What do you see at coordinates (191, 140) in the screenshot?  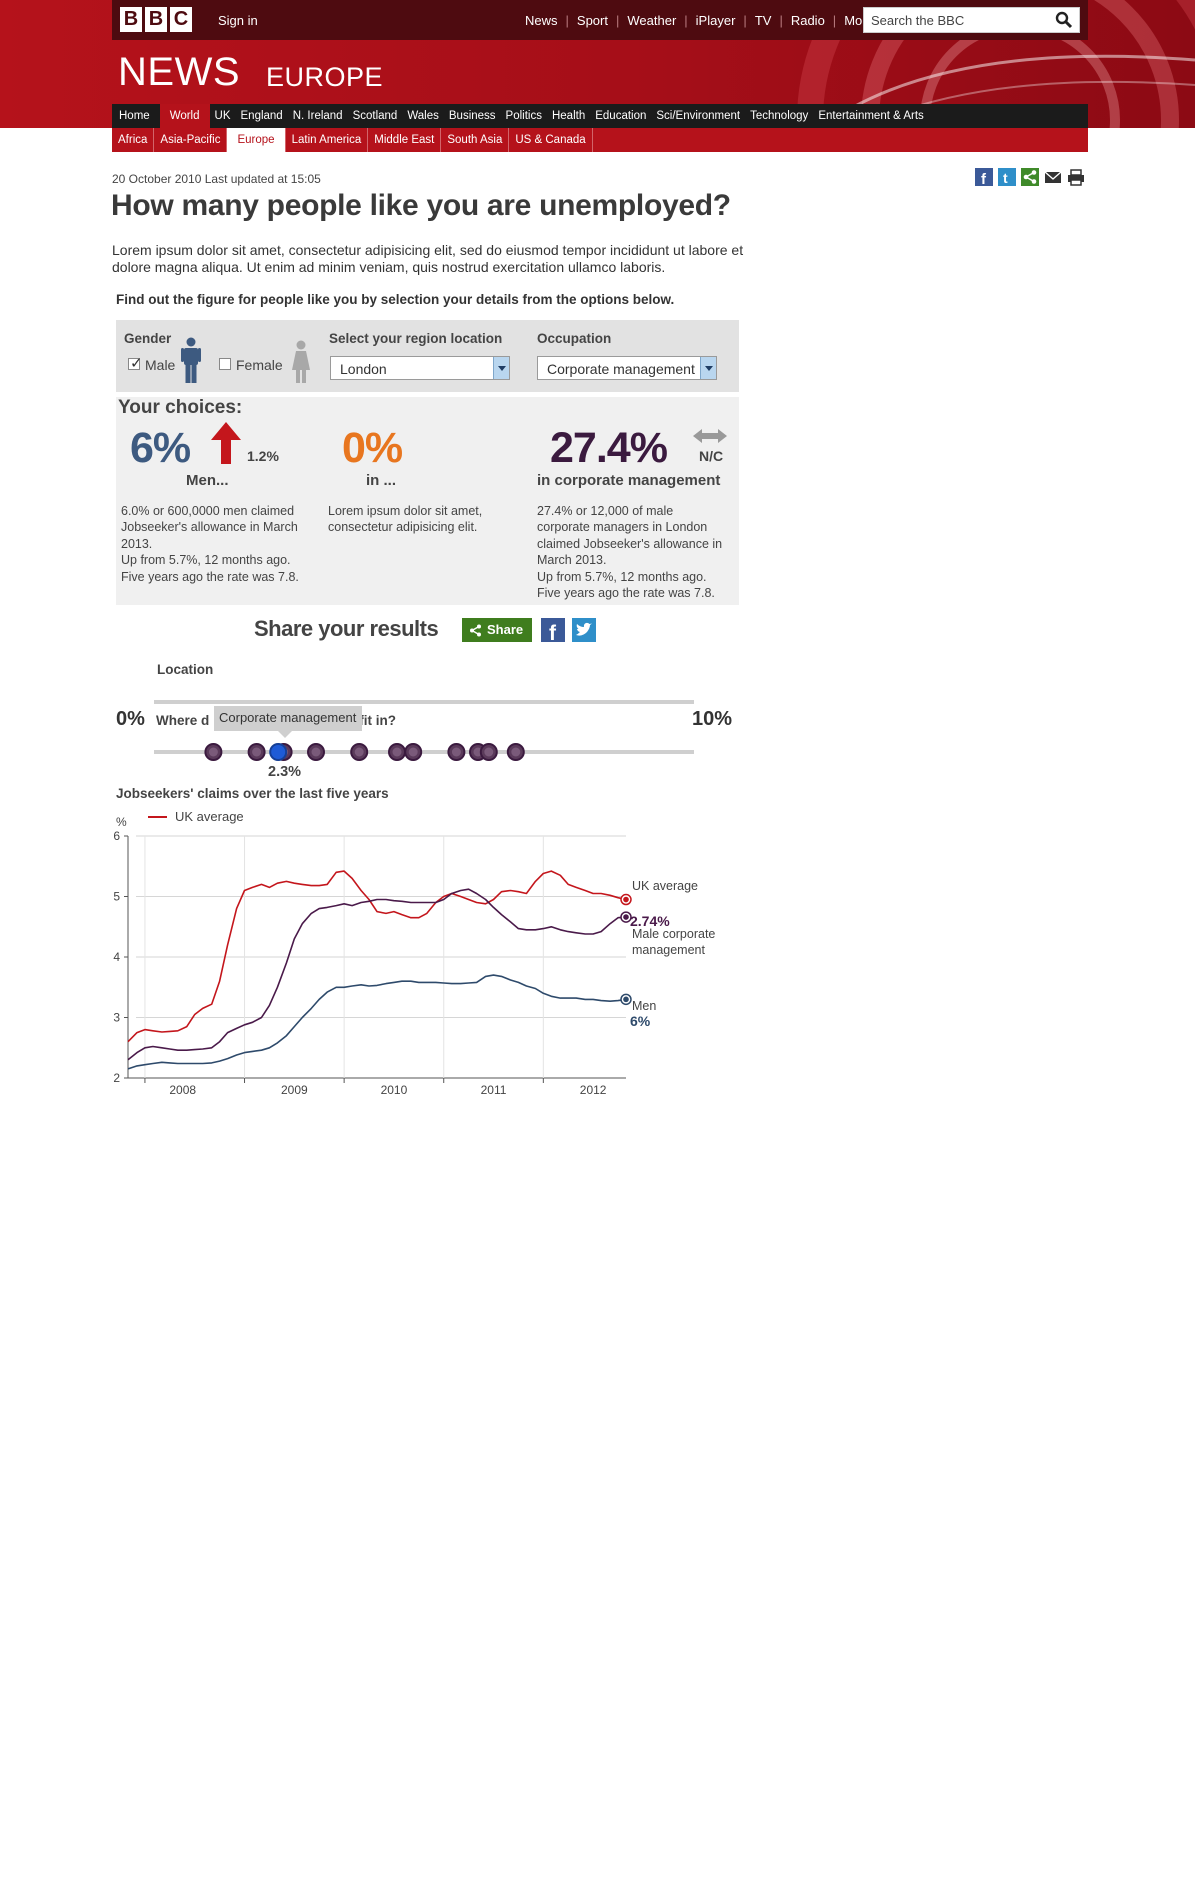 I see `subnav-asia-pacific: Asia-Pacific` at bounding box center [191, 140].